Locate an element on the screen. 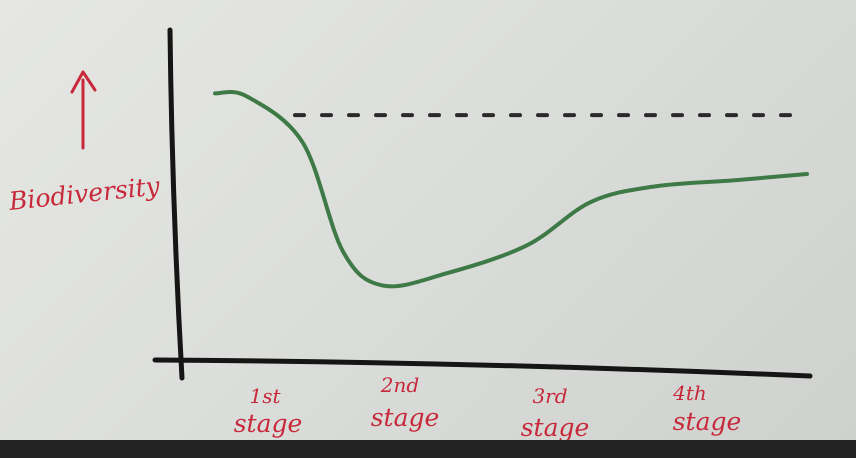  x-axis is located at coordinates (482, 368).